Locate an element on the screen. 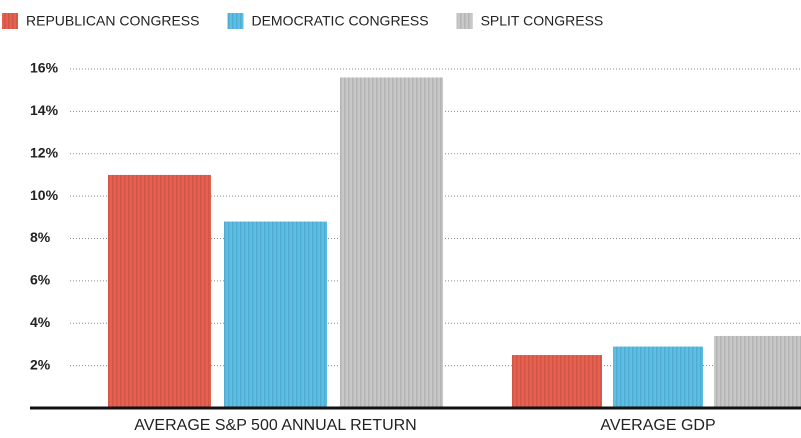  y-tick-label: 12% is located at coordinates (44, 152).